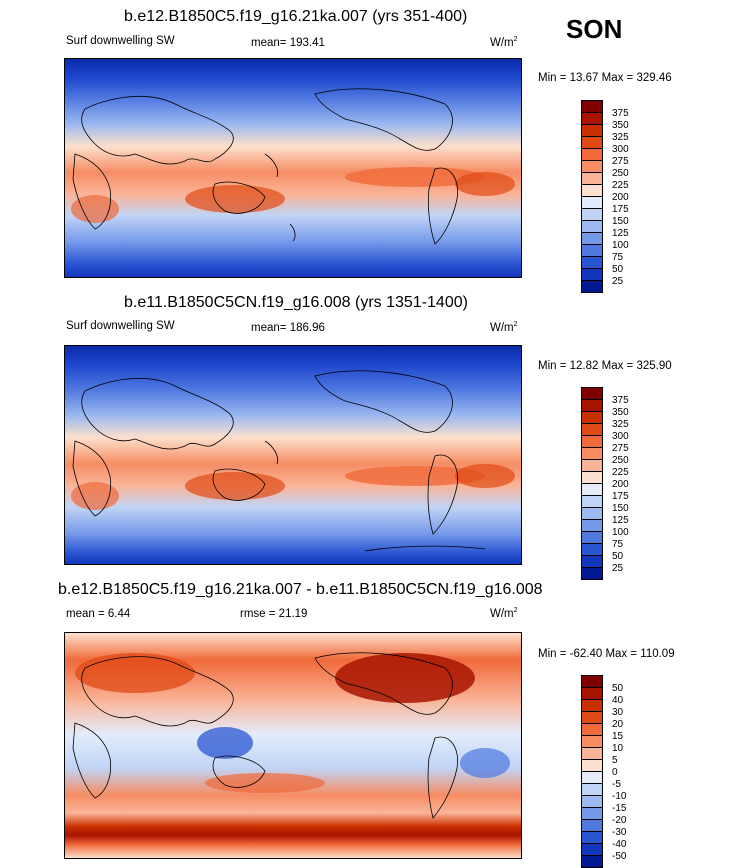 This screenshot has height=868, width=733. I want to click on panel2-units: W/m2, so click(504, 327).